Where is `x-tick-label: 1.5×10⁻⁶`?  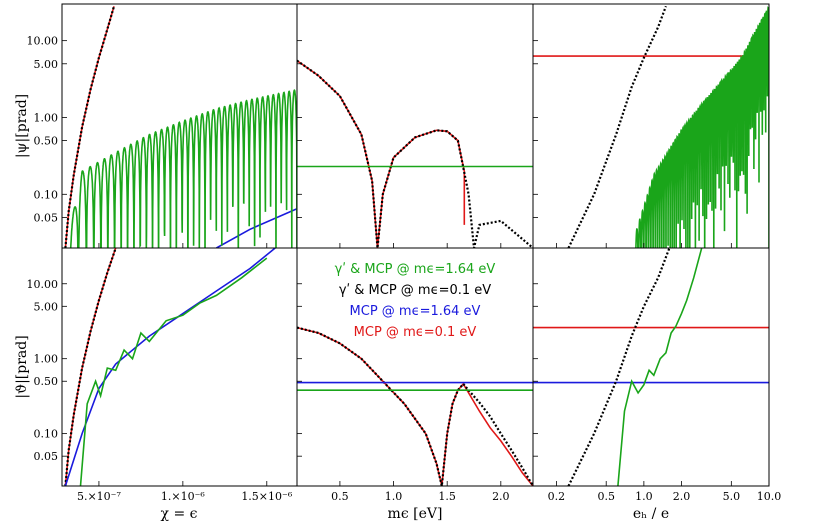
x-tick-label: 1.5×10⁻⁶ is located at coordinates (267, 496).